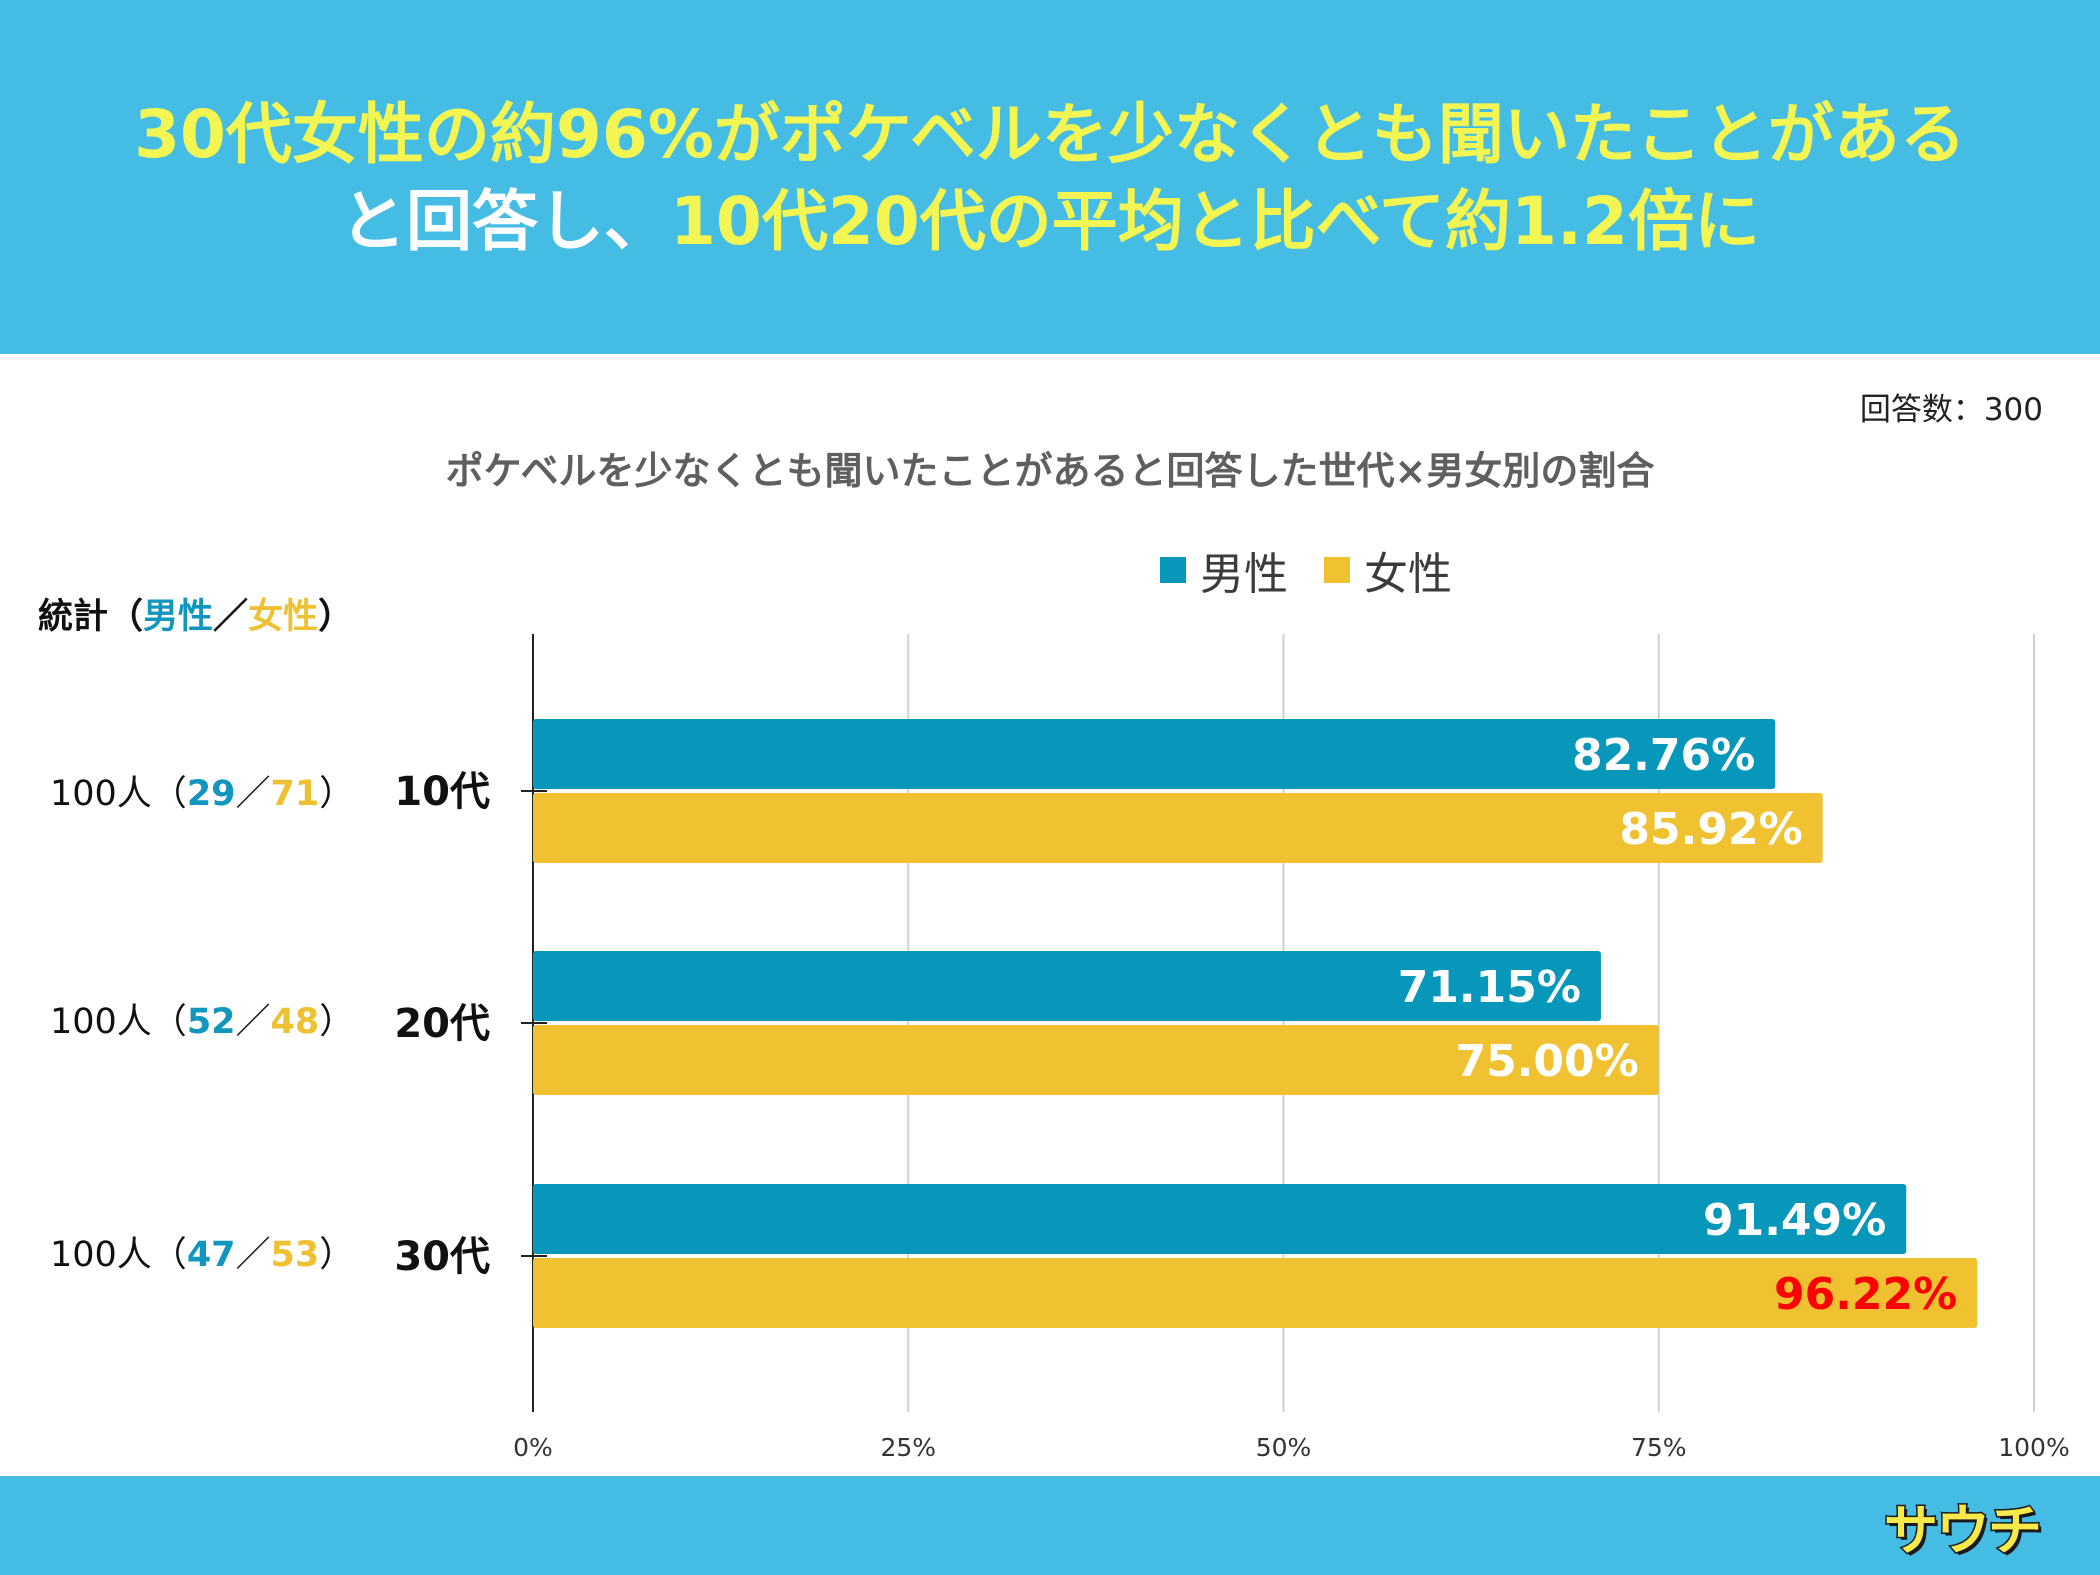 This screenshot has width=2100, height=1575. What do you see at coordinates (1050, 1525) in the screenshot?
I see `footer-banner: サウチ` at bounding box center [1050, 1525].